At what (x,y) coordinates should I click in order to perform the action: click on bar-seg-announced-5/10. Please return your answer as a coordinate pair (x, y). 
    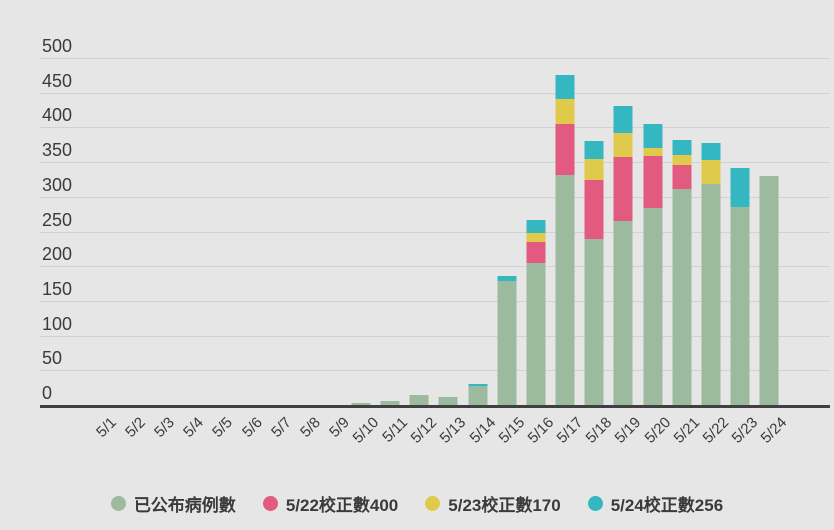
    Looking at the image, I should click on (361, 404).